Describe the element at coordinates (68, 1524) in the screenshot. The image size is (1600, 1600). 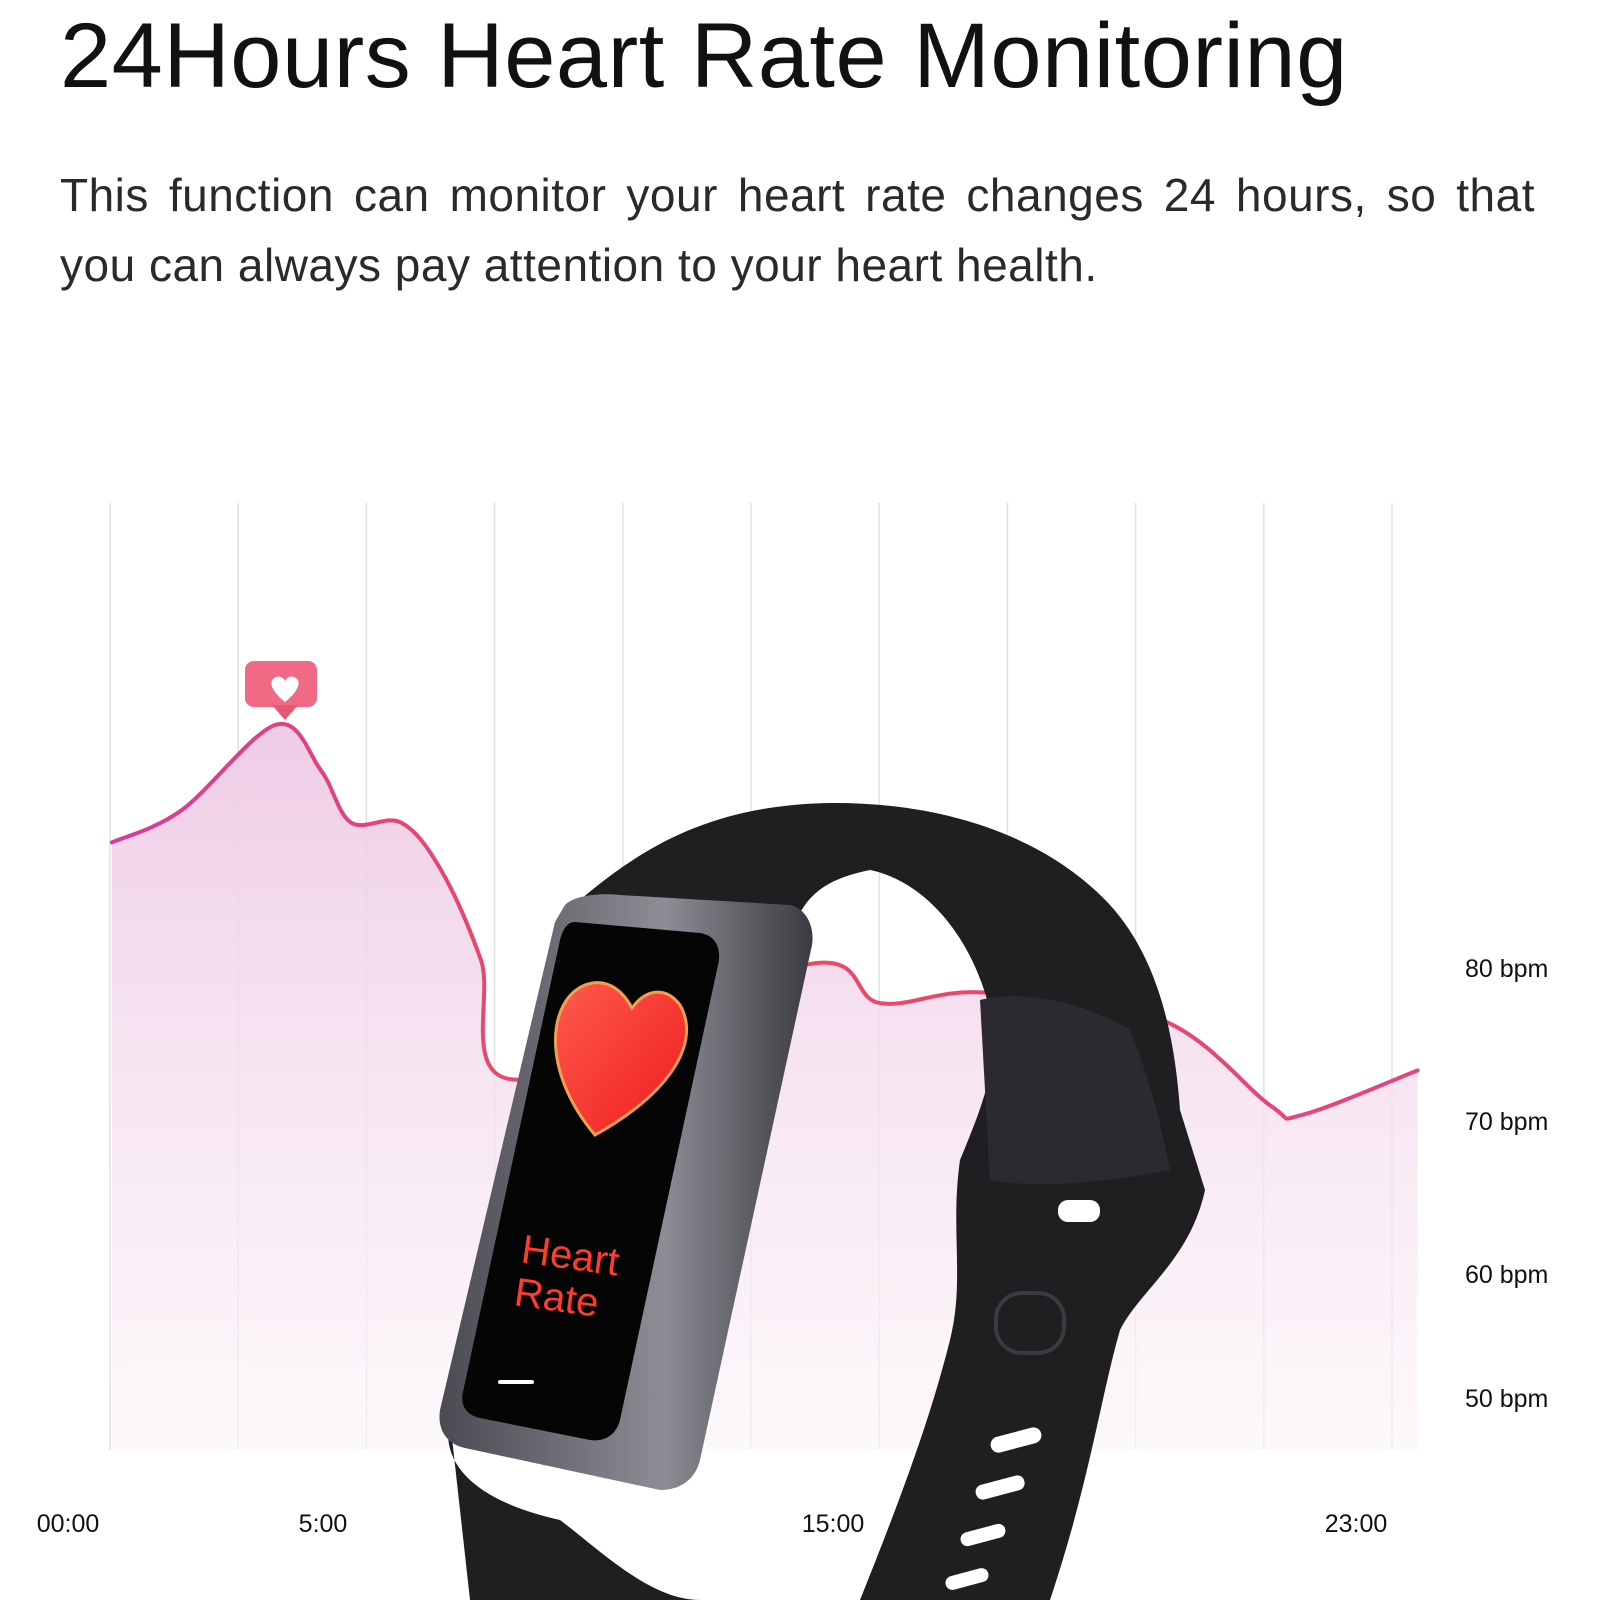
I see `x-tick-label: 00:00` at that location.